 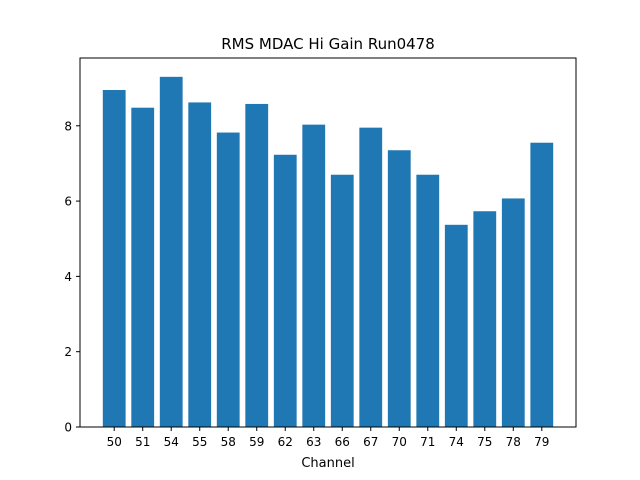 I want to click on x-tick-label: 54, so click(x=171, y=442).